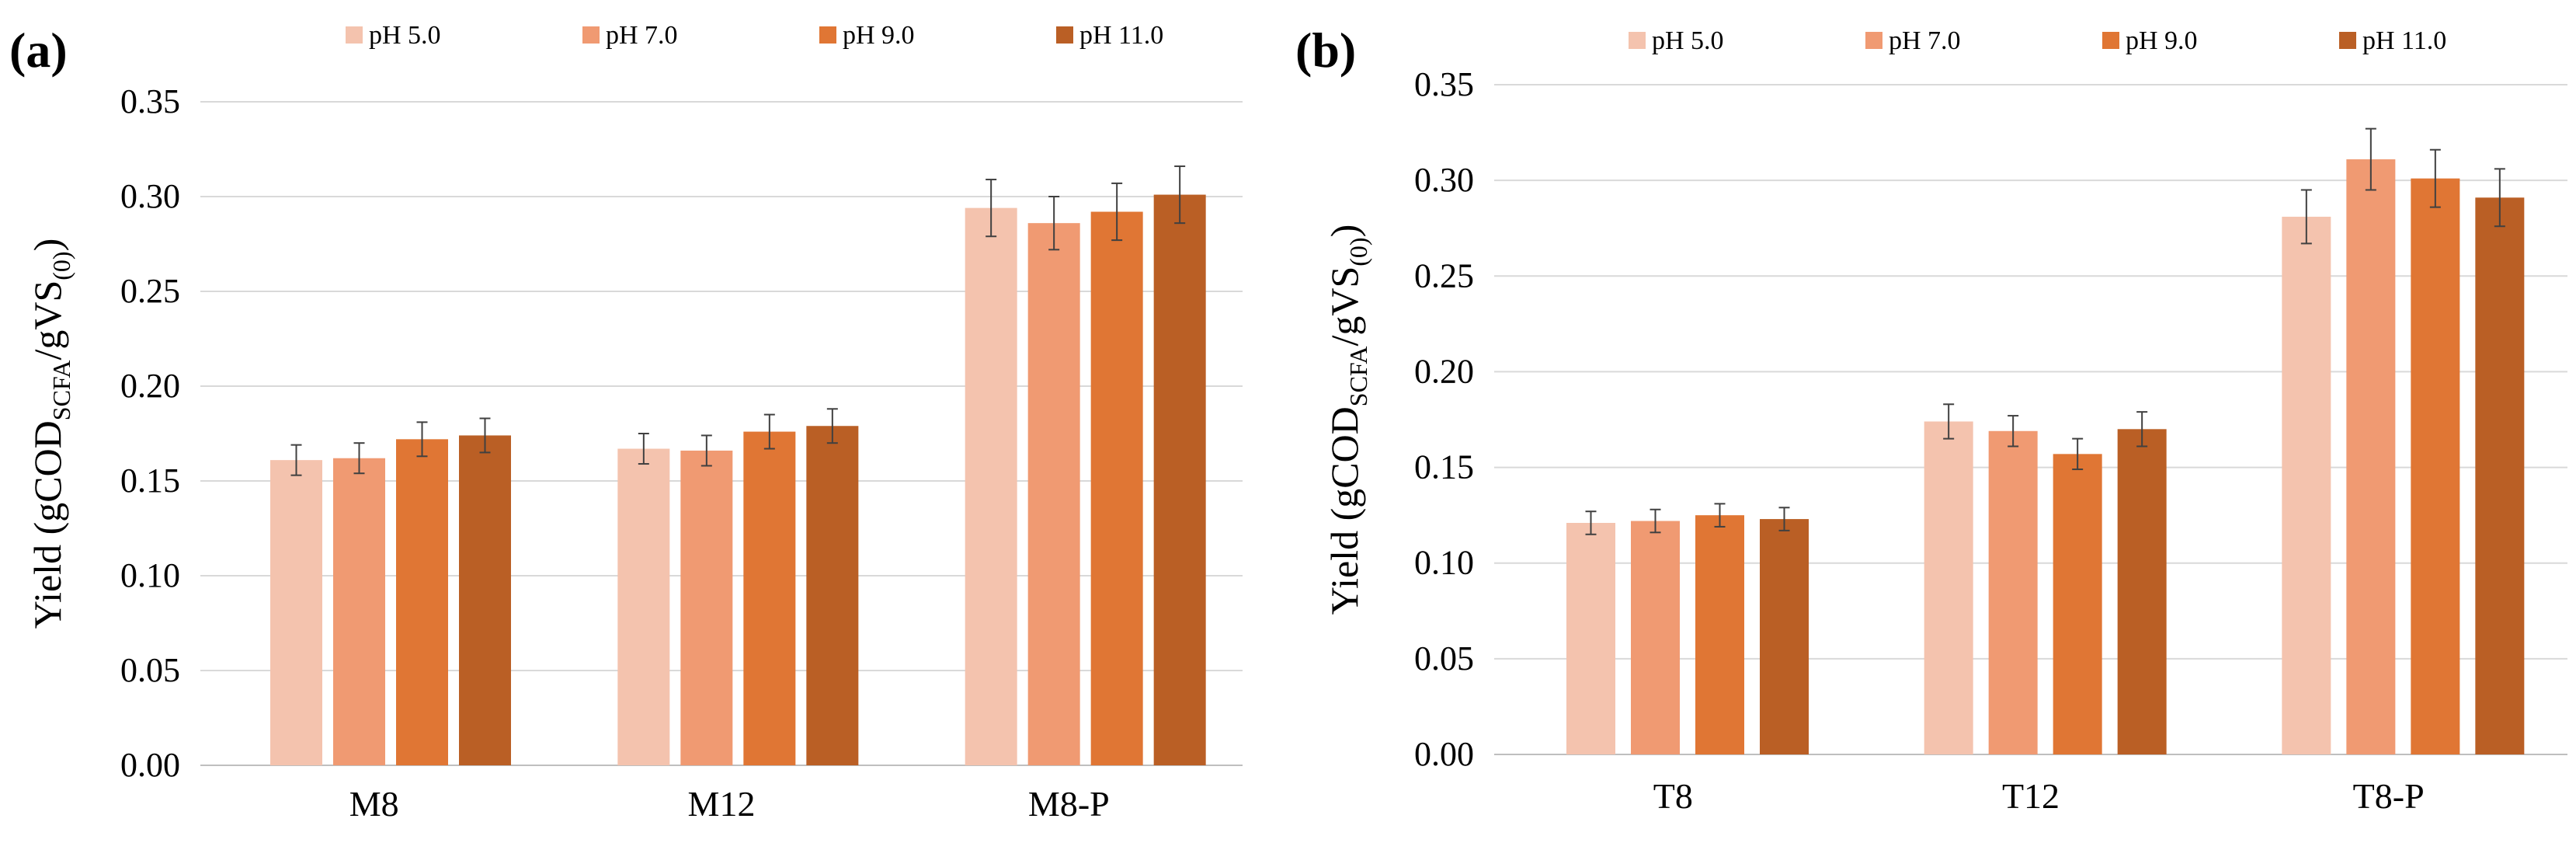 The image size is (2576, 850). What do you see at coordinates (38, 51) in the screenshot?
I see `panel-label: (a)` at bounding box center [38, 51].